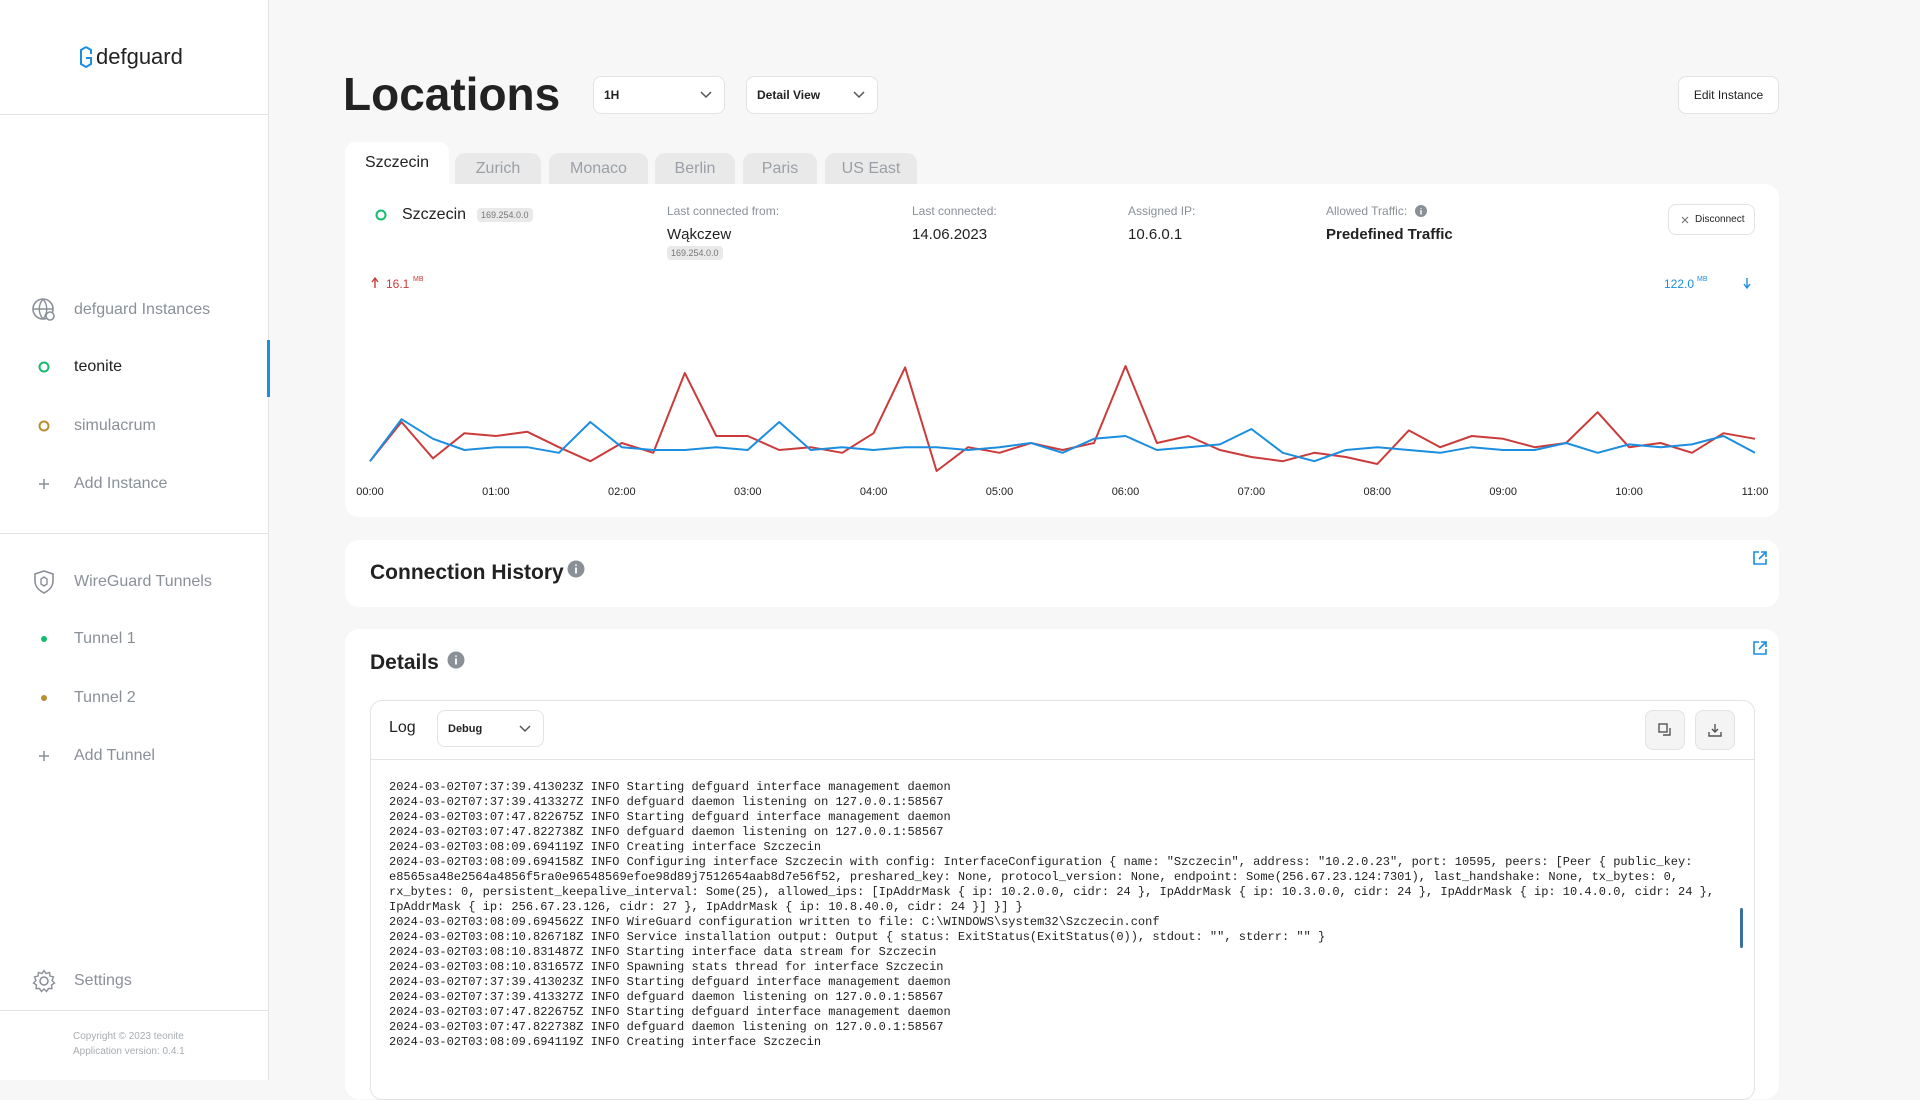 This screenshot has width=1920, height=1100. Describe the element at coordinates (496, 492) in the screenshot. I see `x-tick-label: 01:00` at that location.